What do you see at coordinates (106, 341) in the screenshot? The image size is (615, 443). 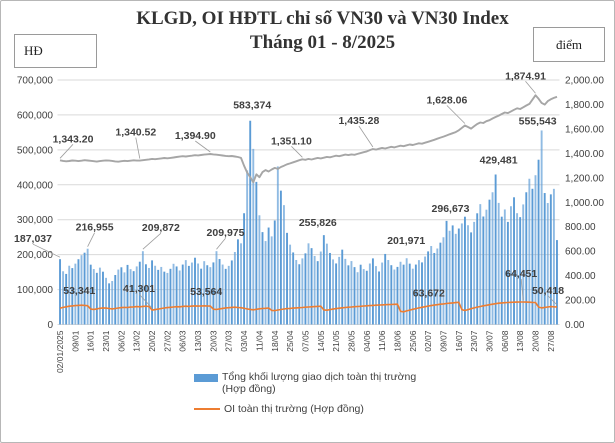 I see `x-axis-tick-label: 23/01` at bounding box center [106, 341].